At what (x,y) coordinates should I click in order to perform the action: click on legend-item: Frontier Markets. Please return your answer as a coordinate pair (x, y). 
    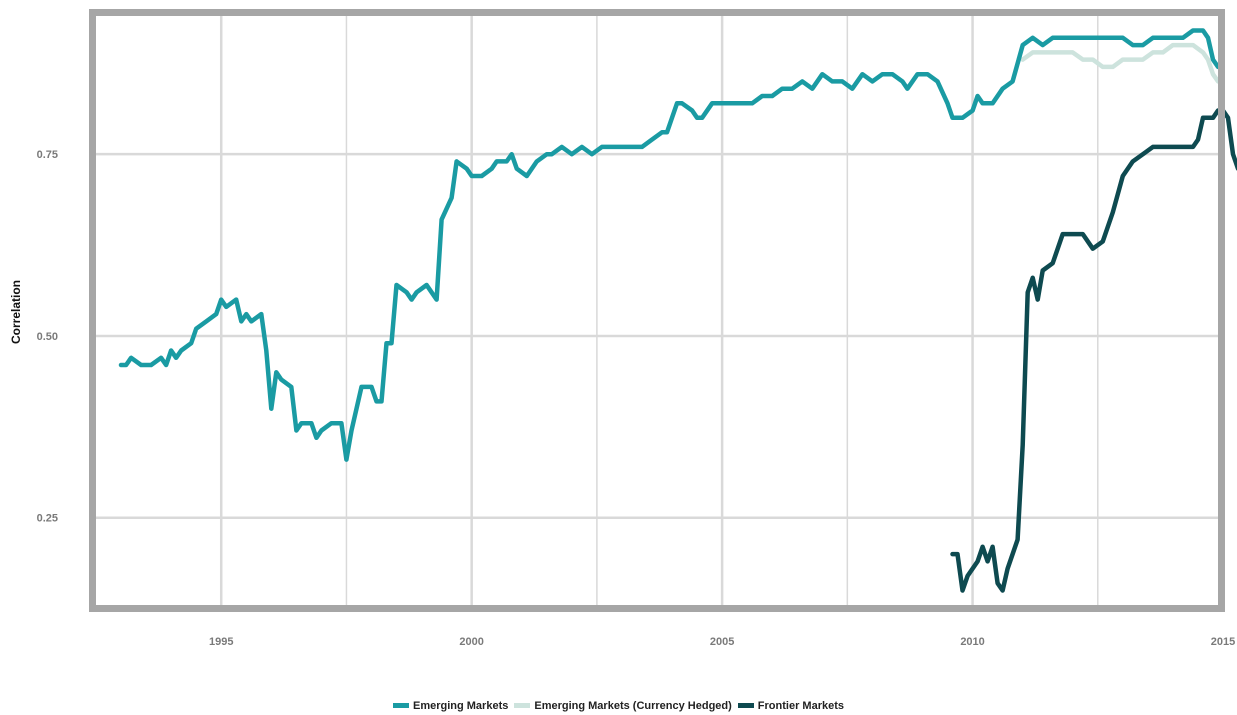
    Looking at the image, I should click on (790, 705).